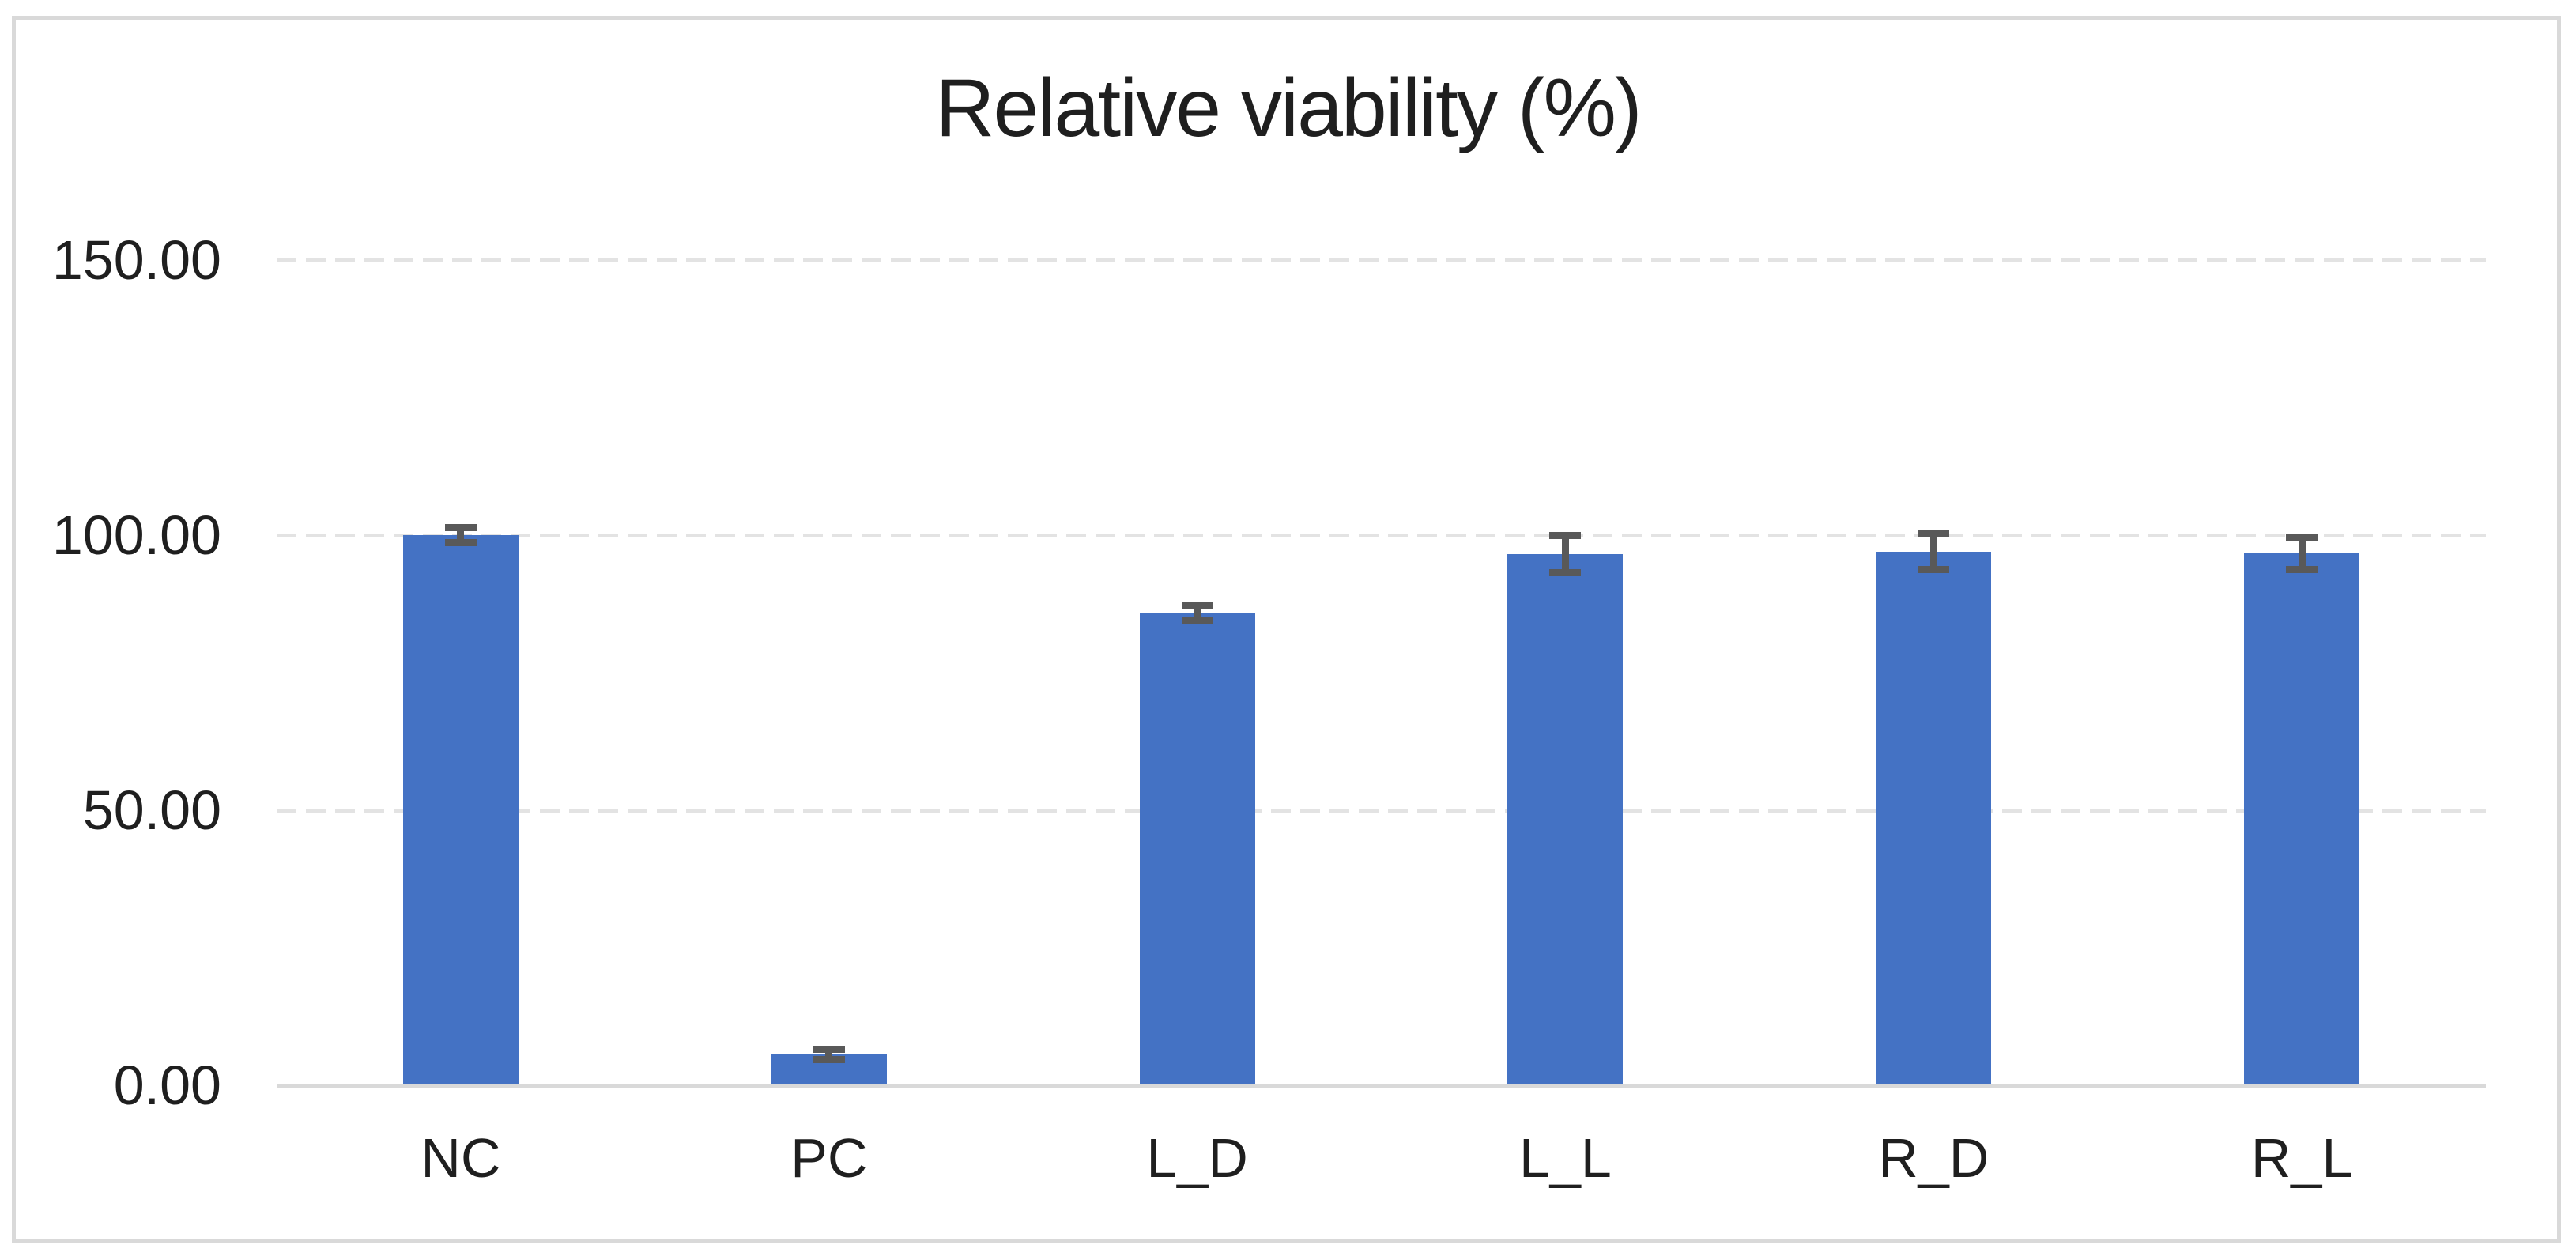  What do you see at coordinates (829, 1158) in the screenshot?
I see `x-axis-label-PC: PC` at bounding box center [829, 1158].